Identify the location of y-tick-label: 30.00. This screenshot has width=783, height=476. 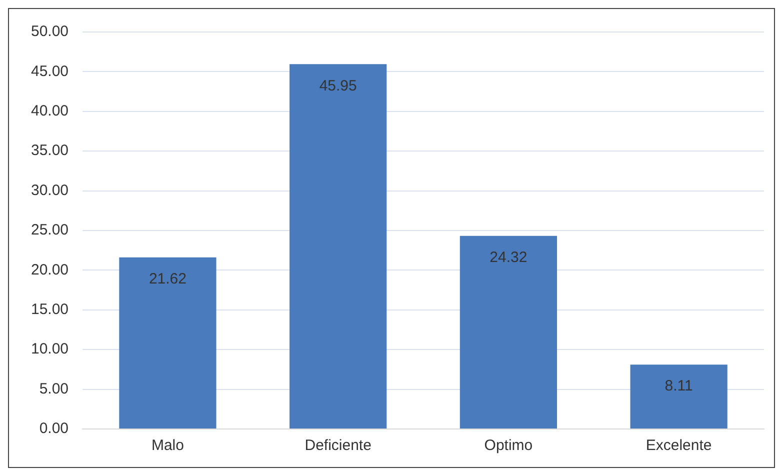
(49, 190).